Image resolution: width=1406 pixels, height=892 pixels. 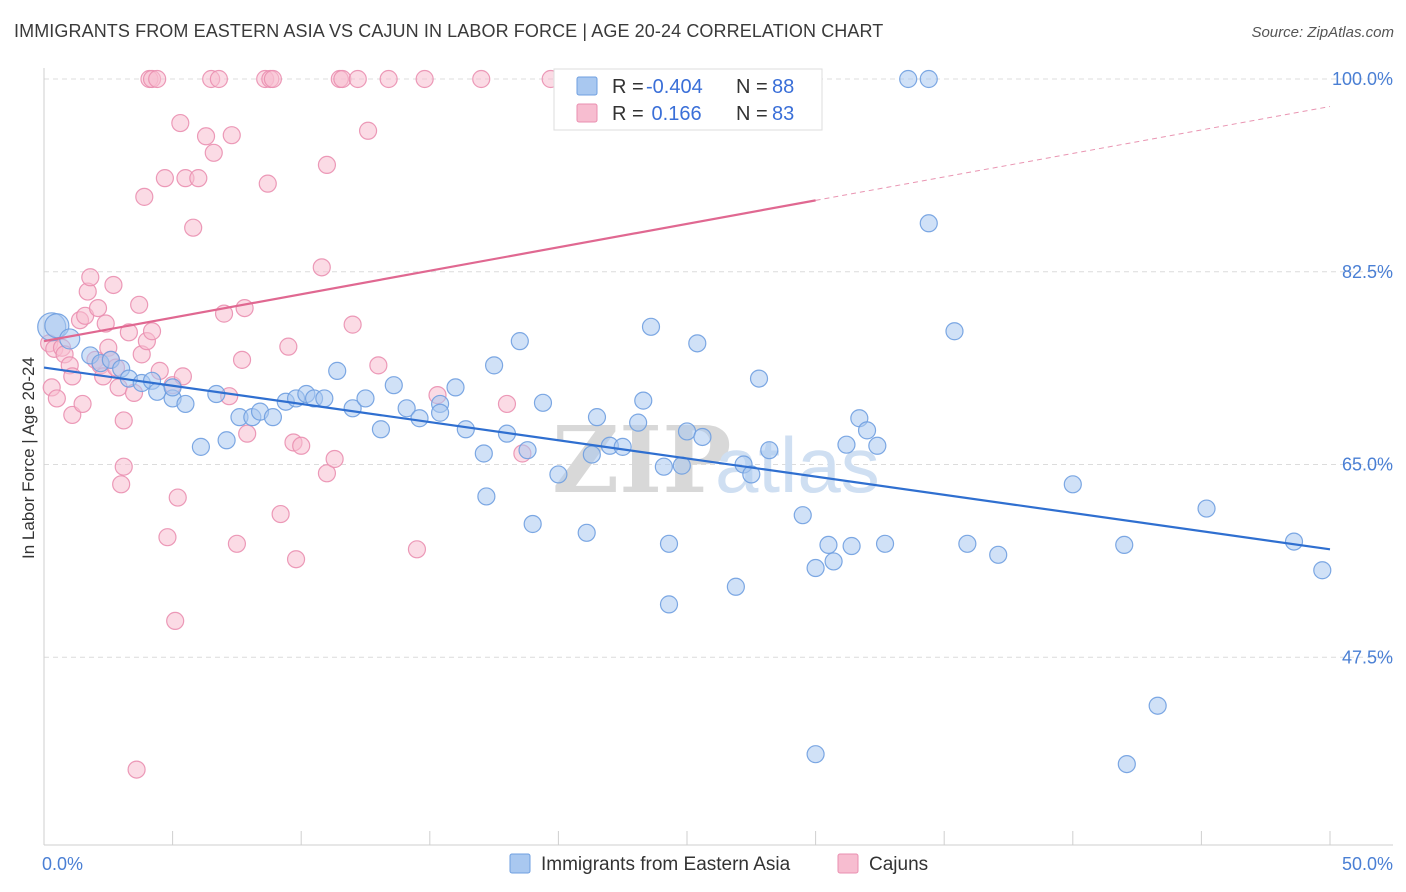 I want to click on cajun-trend-dashed, so click(x=1073, y=153).